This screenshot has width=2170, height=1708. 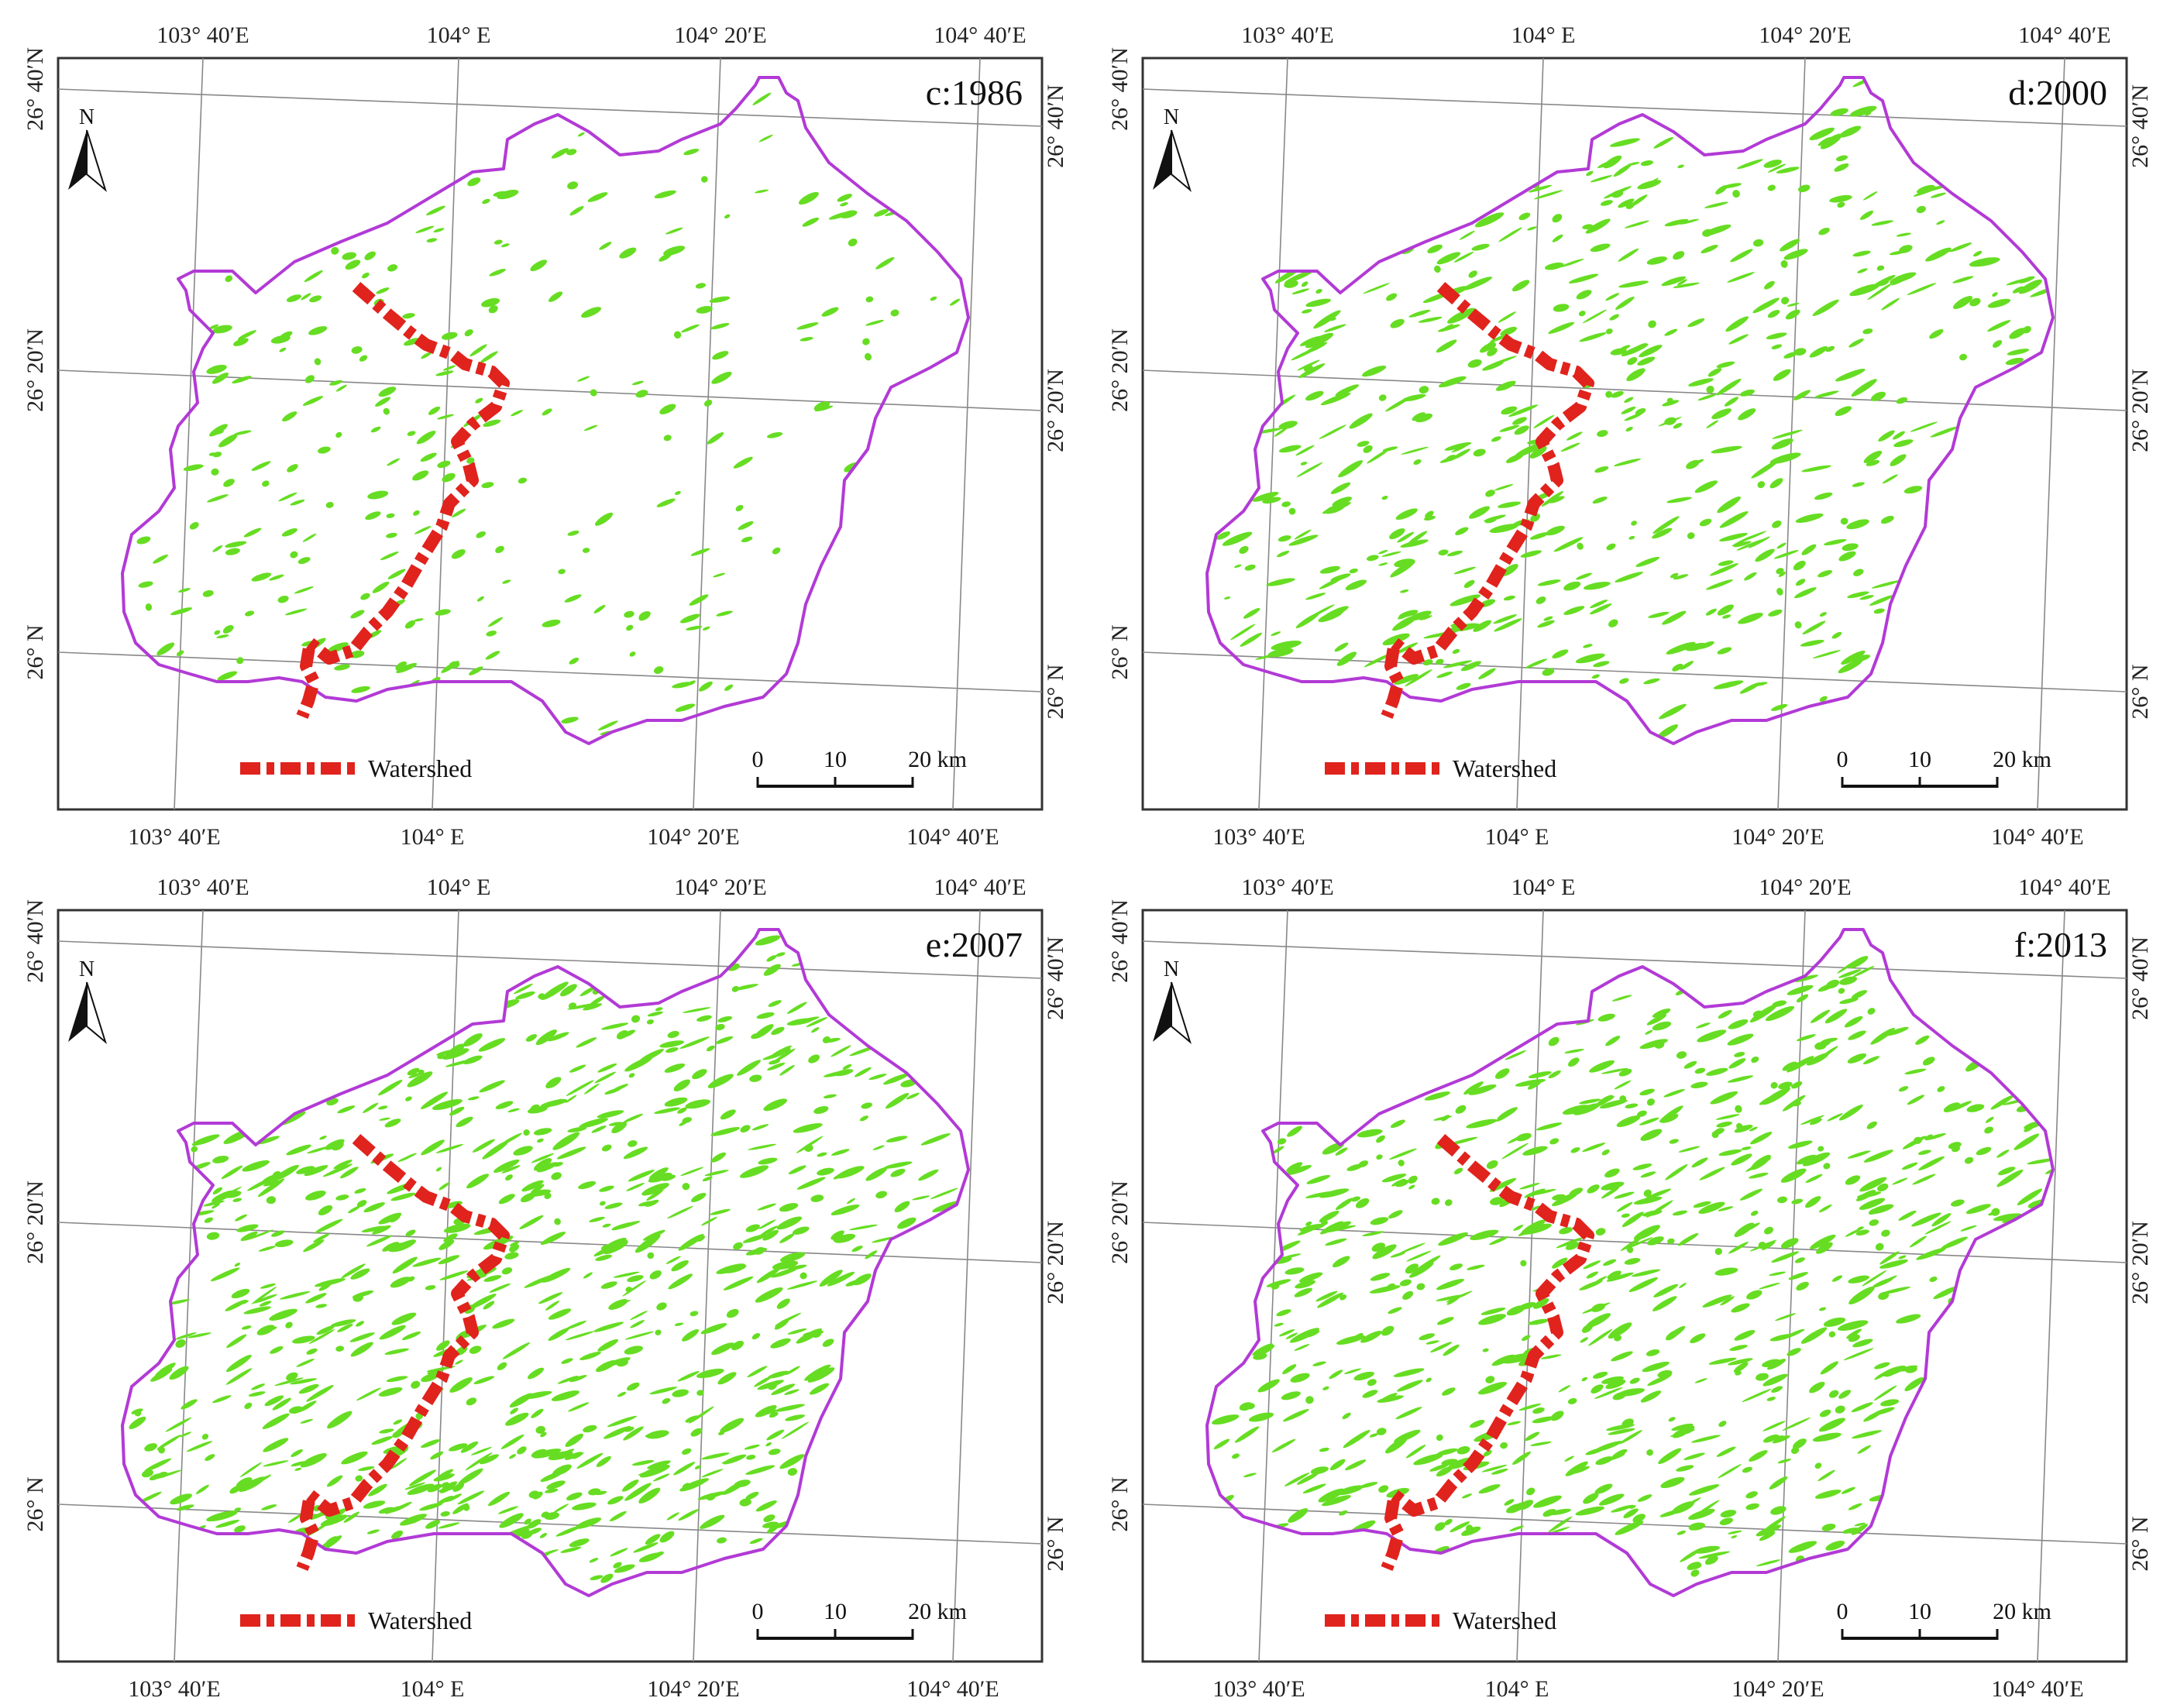 I want to click on longitude-label-bottom: 104° 40′E, so click(x=952, y=1689).